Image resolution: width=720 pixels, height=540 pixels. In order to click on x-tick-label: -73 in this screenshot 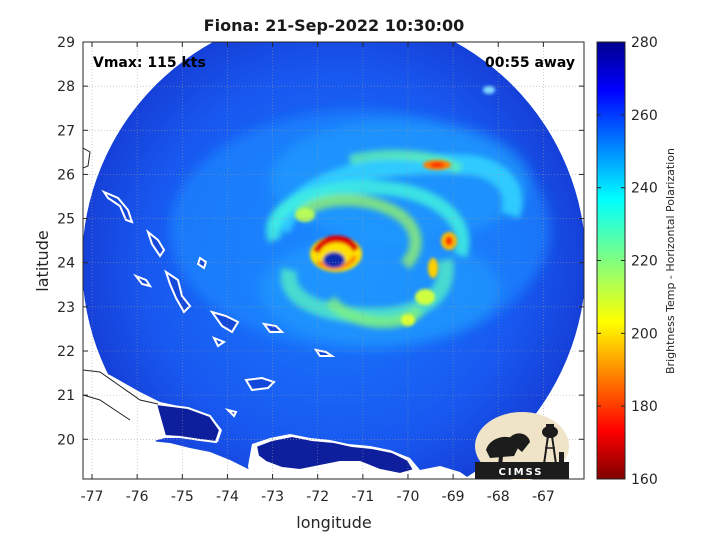, I will do `click(272, 497)`.